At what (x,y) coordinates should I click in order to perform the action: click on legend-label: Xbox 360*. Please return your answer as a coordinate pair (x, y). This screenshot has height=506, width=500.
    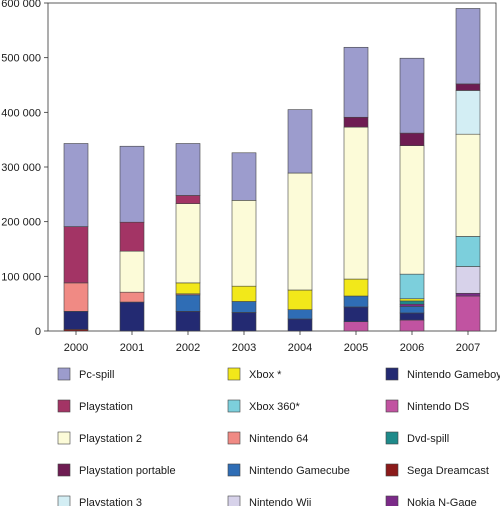
    Looking at the image, I should click on (274, 407).